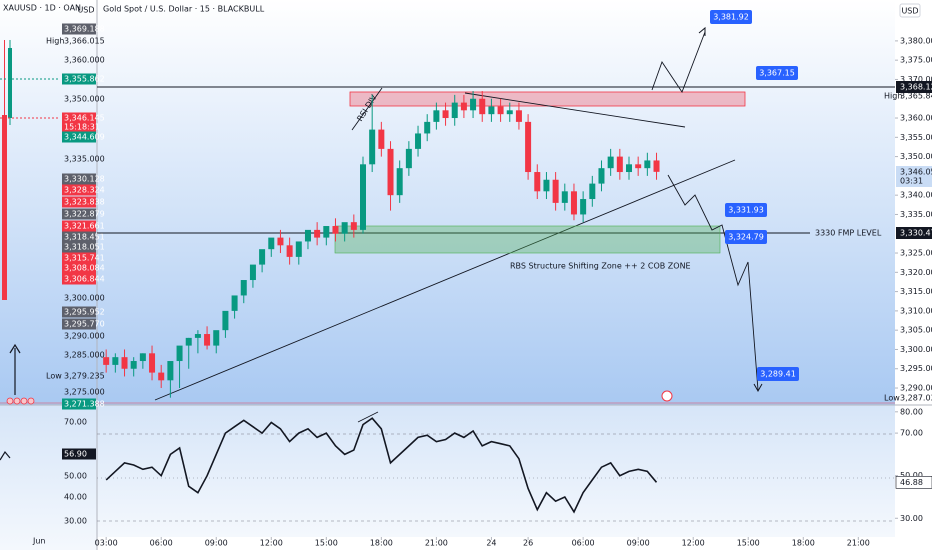  What do you see at coordinates (84, 298) in the screenshot?
I see `left-label: 3,300.000` at bounding box center [84, 298].